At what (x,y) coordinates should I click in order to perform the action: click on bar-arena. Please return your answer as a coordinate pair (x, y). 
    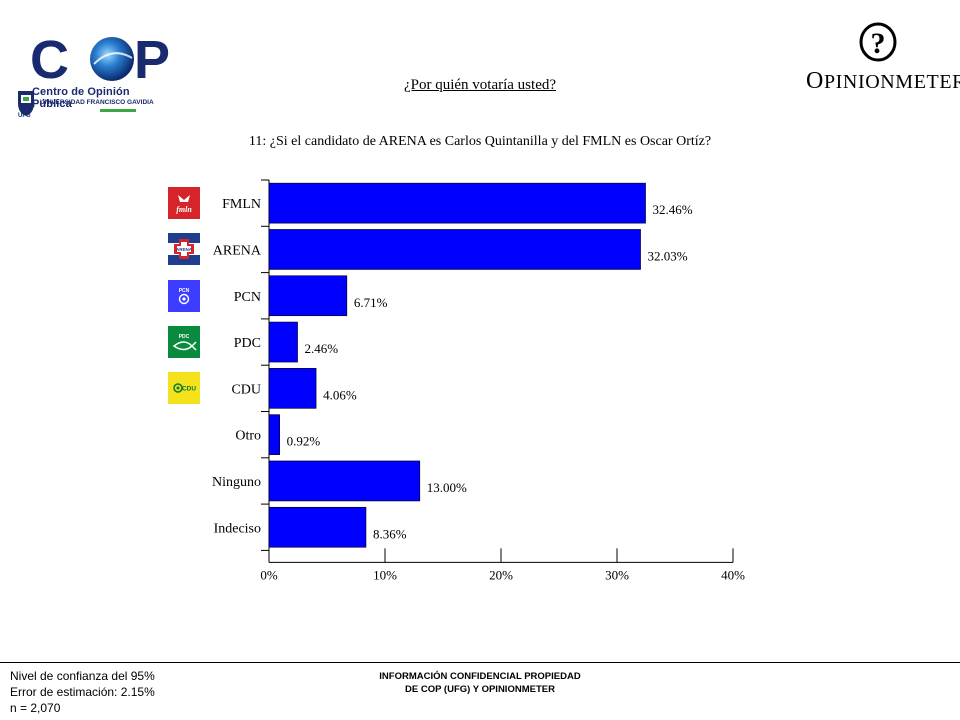
    Looking at the image, I should click on (454, 249).